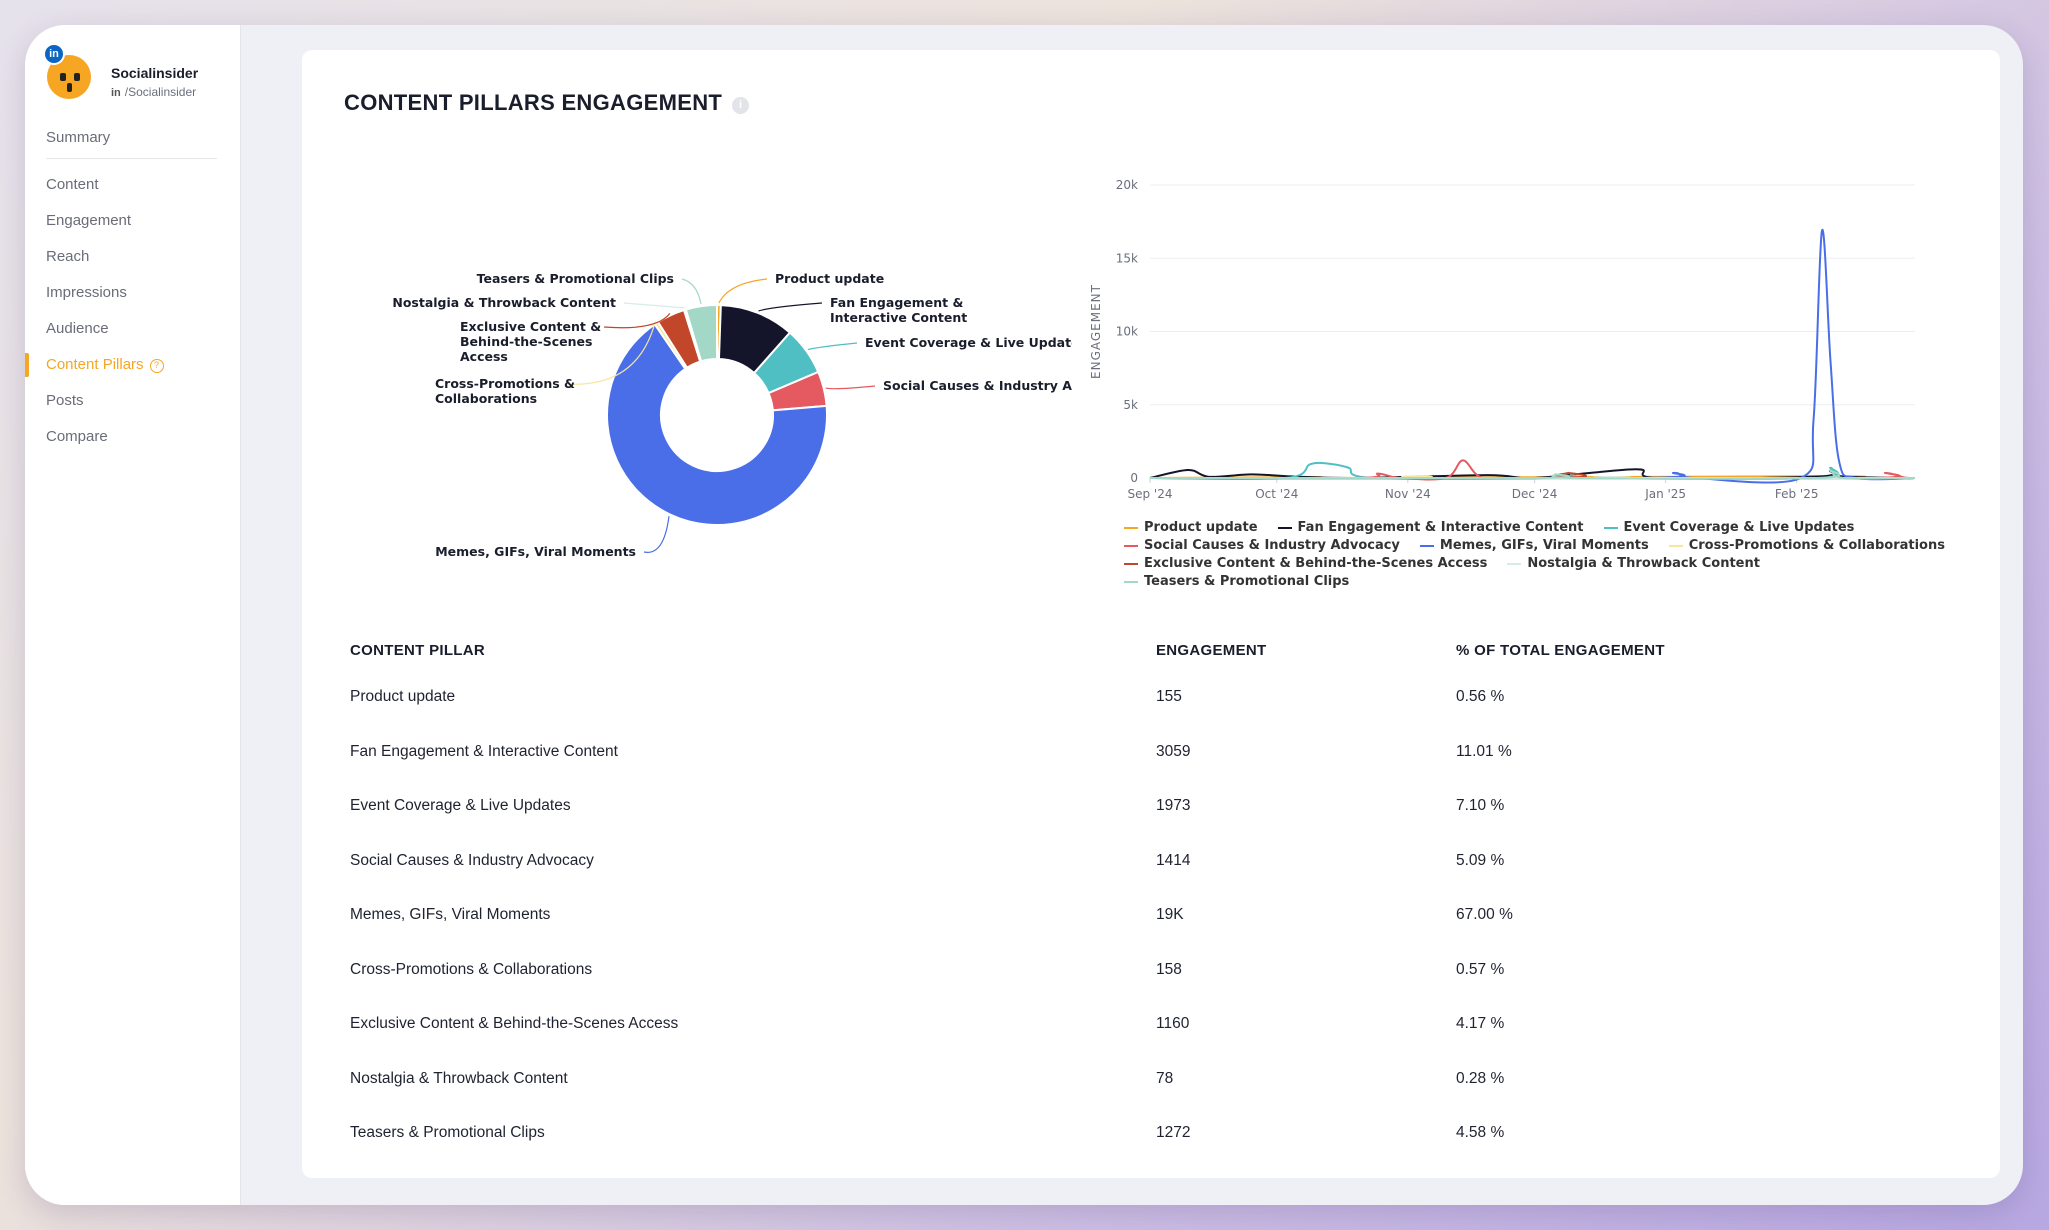  What do you see at coordinates (535, 551) in the screenshot?
I see `donut-label: Memes, GIFs, Viral Moments` at bounding box center [535, 551].